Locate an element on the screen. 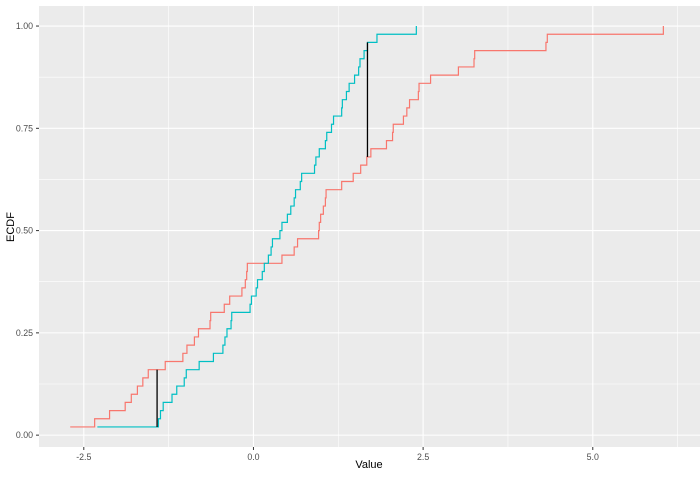 The height and width of the screenshot is (480, 700). x-tick-label: 5.0 is located at coordinates (593, 457).